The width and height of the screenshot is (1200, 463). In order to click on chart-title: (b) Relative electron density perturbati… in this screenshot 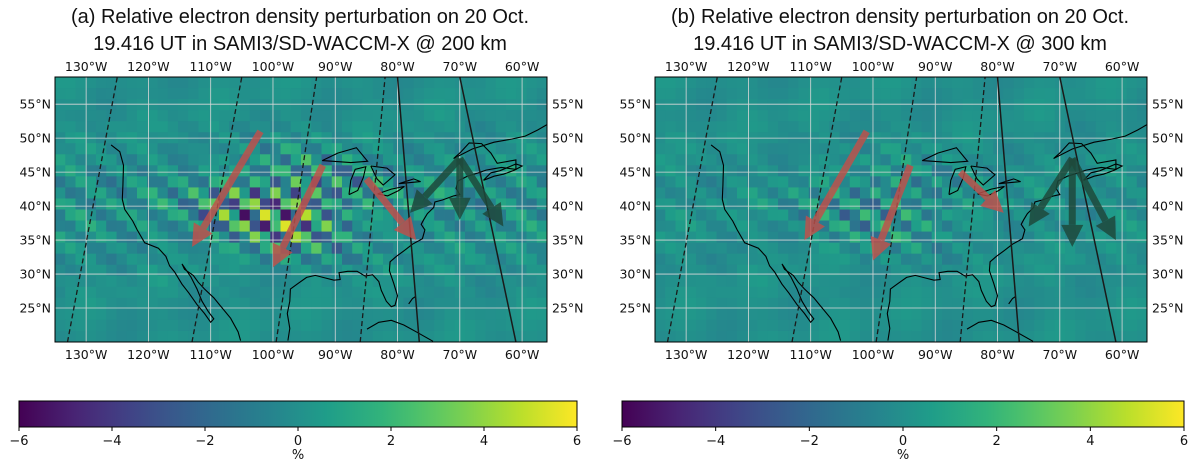, I will do `click(900, 17)`.